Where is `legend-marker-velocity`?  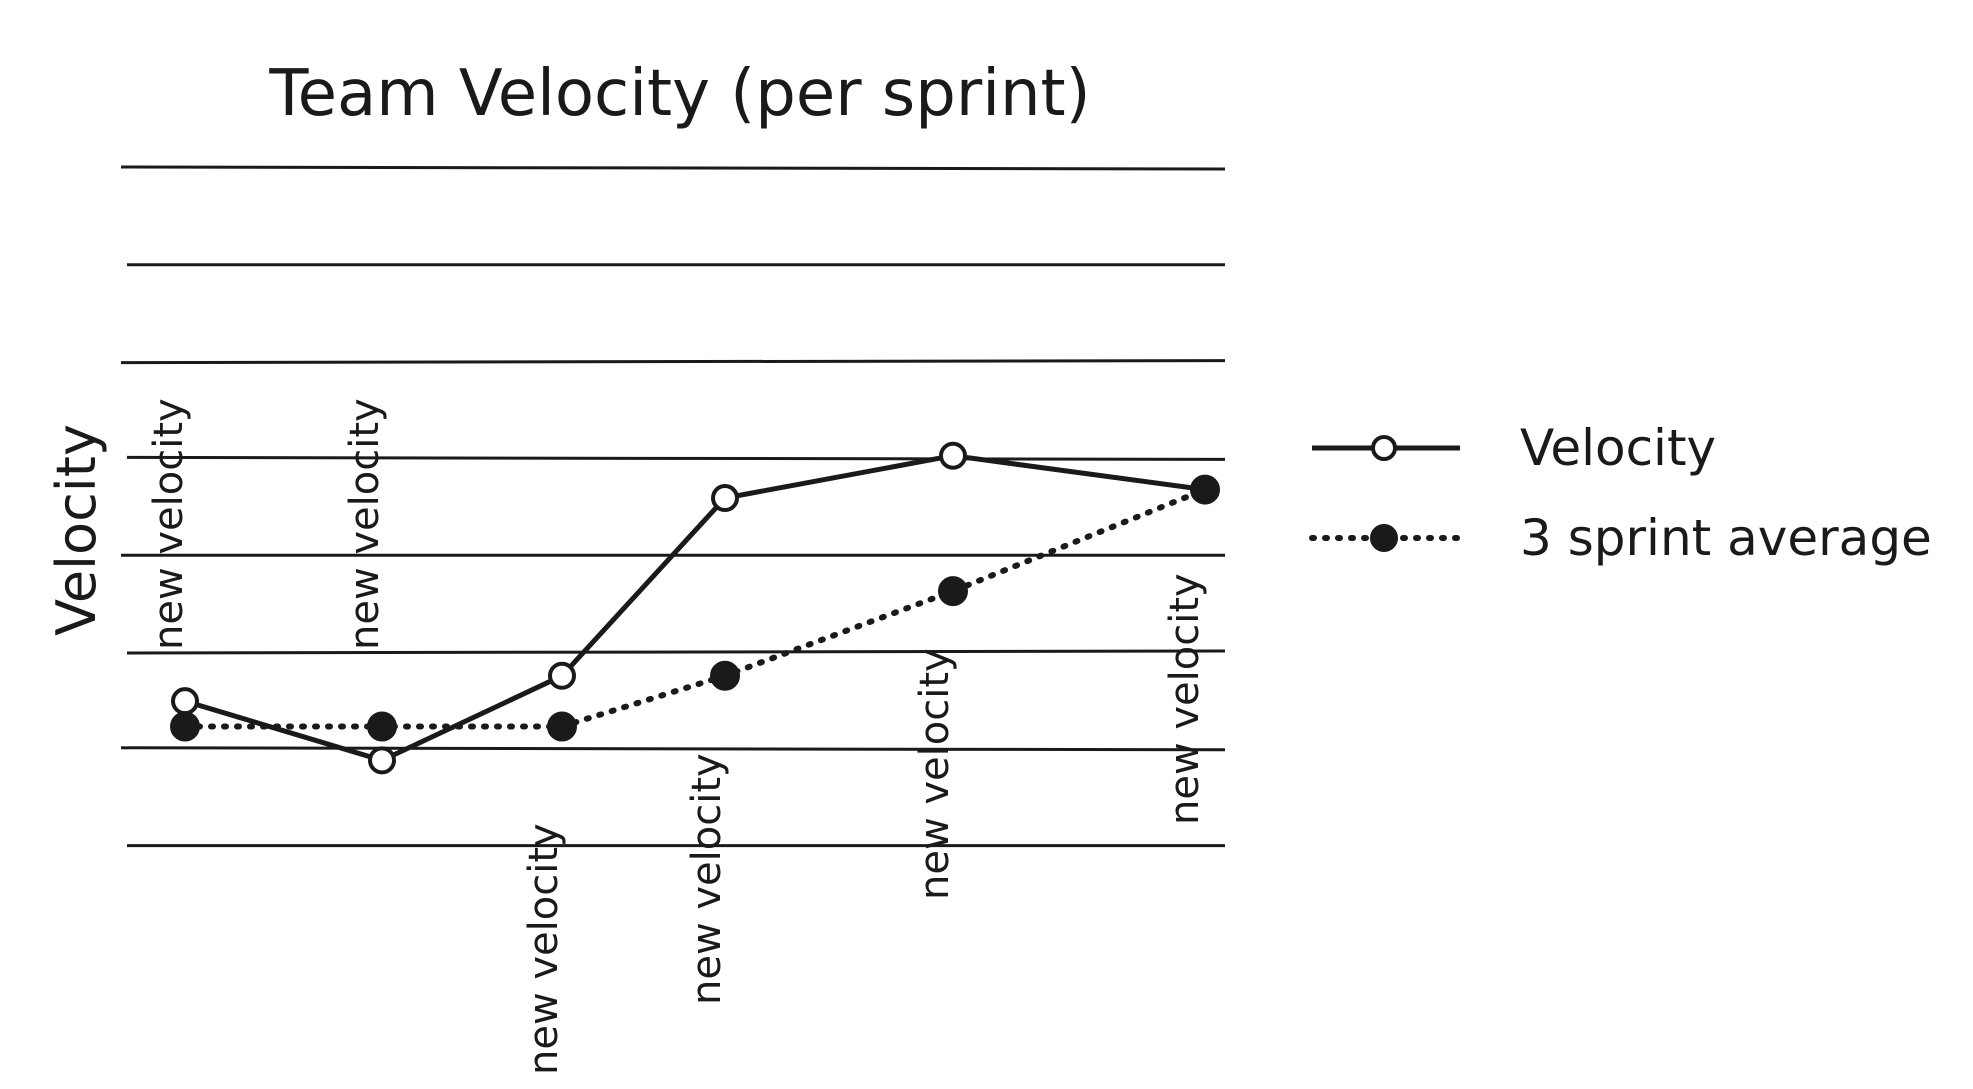 legend-marker-velocity is located at coordinates (1384, 448).